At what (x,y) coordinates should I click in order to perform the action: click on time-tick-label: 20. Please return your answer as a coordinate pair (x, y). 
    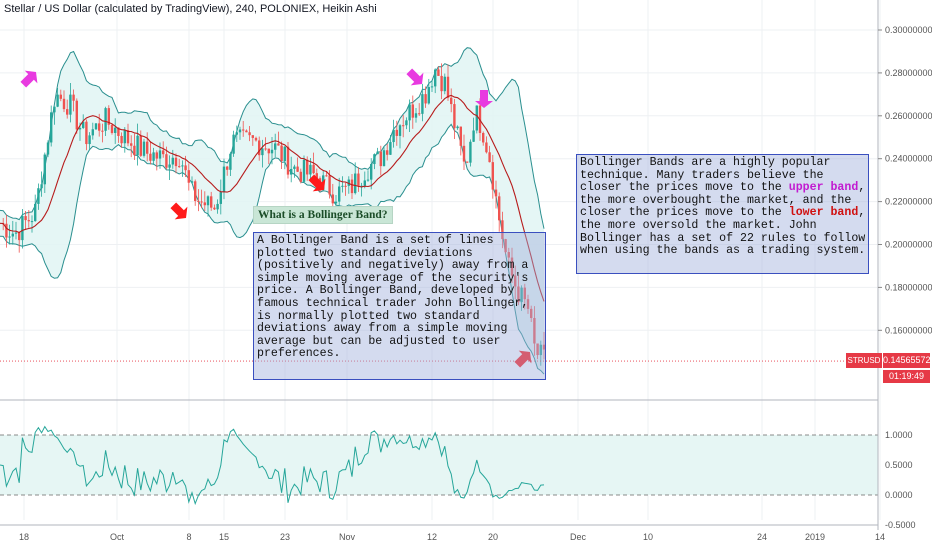
    Looking at the image, I should click on (493, 537).